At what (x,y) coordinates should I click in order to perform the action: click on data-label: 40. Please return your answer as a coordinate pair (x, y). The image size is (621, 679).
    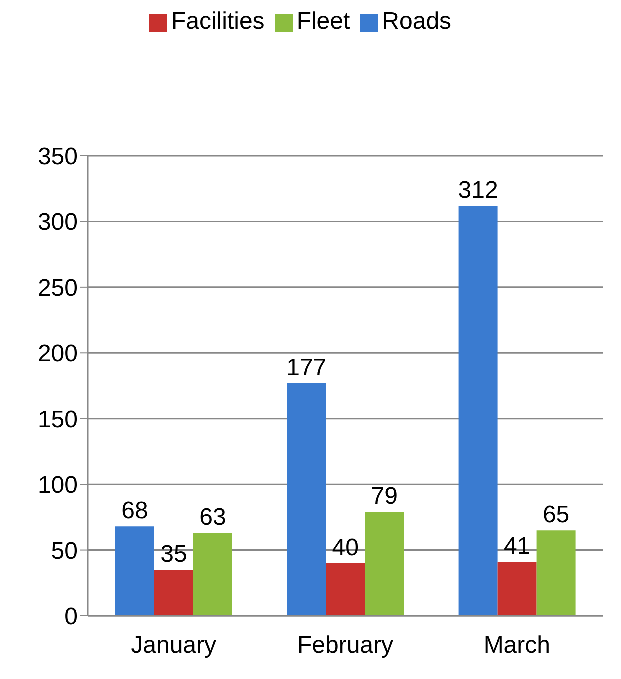
    Looking at the image, I should click on (345, 548).